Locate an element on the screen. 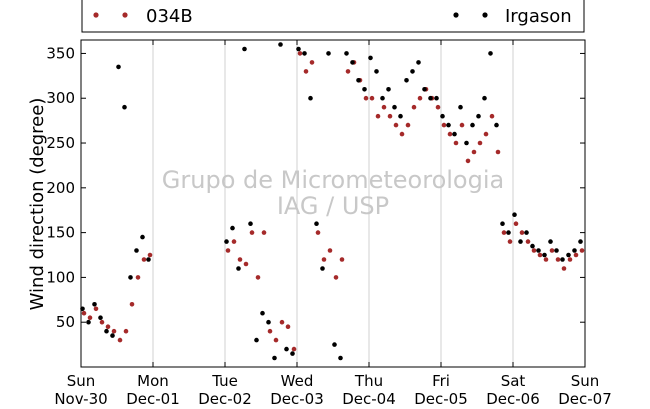 Image resolution: width=650 pixels, height=409 pixels. x-tick-label-date-2: Dec-02 is located at coordinates (225, 399).